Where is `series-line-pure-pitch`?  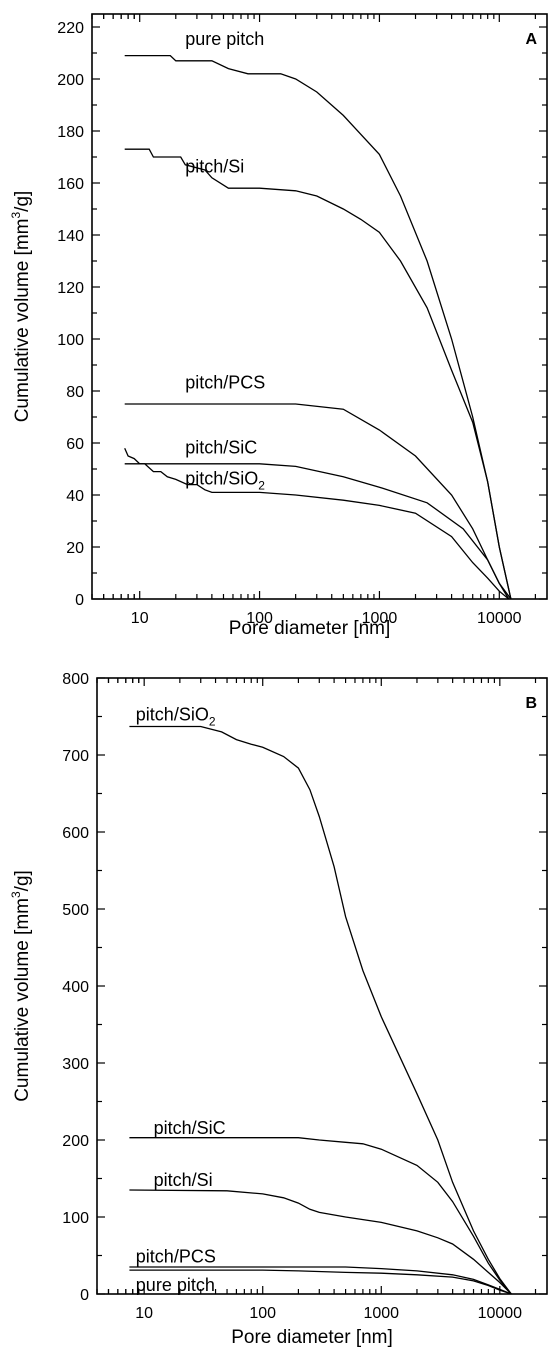
series-line-pure-pitch is located at coordinates (320, 1282).